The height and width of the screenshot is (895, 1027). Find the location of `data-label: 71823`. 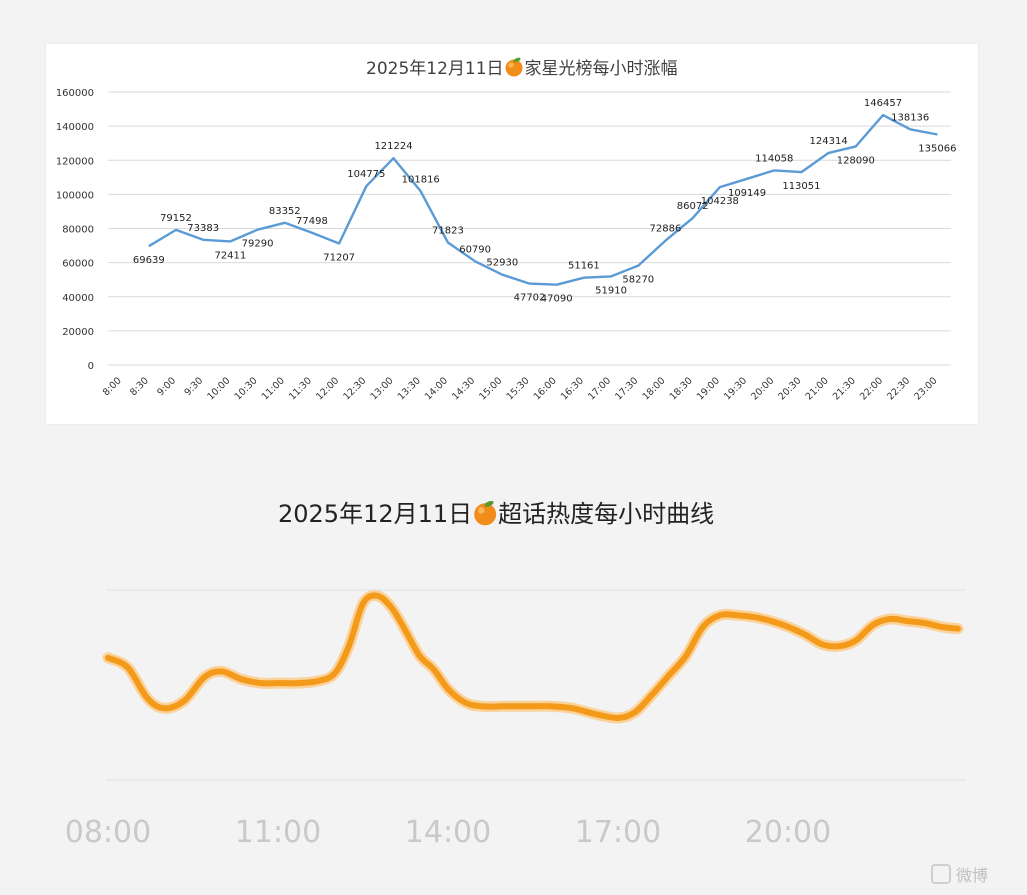

data-label: 71823 is located at coordinates (448, 230).